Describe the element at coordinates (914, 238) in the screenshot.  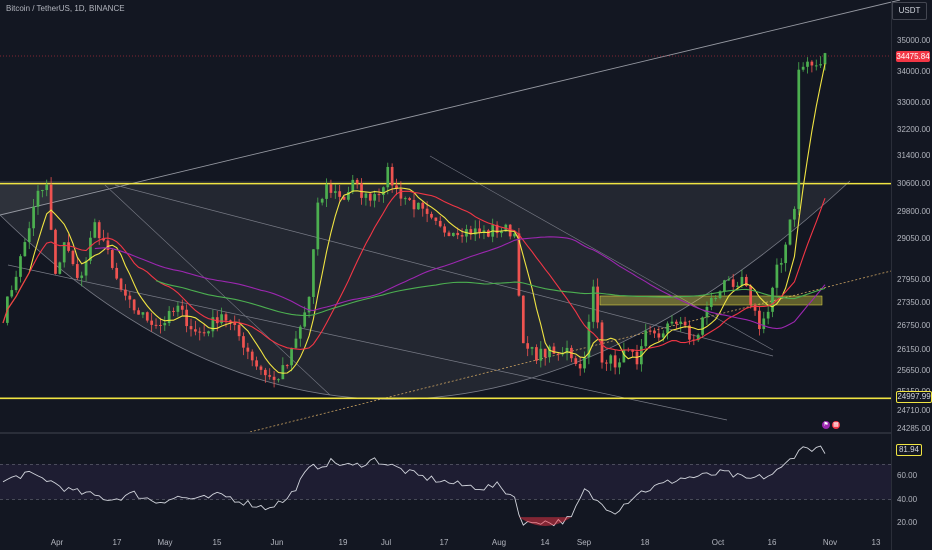
I see `price-axis-label: 29050.00` at that location.